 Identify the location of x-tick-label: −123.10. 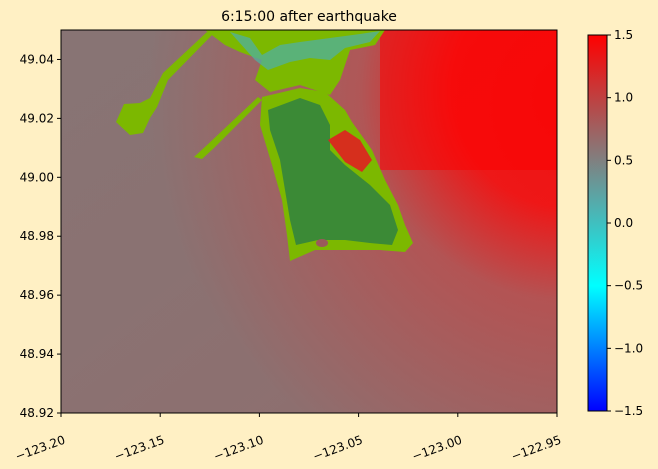
(239, 448).